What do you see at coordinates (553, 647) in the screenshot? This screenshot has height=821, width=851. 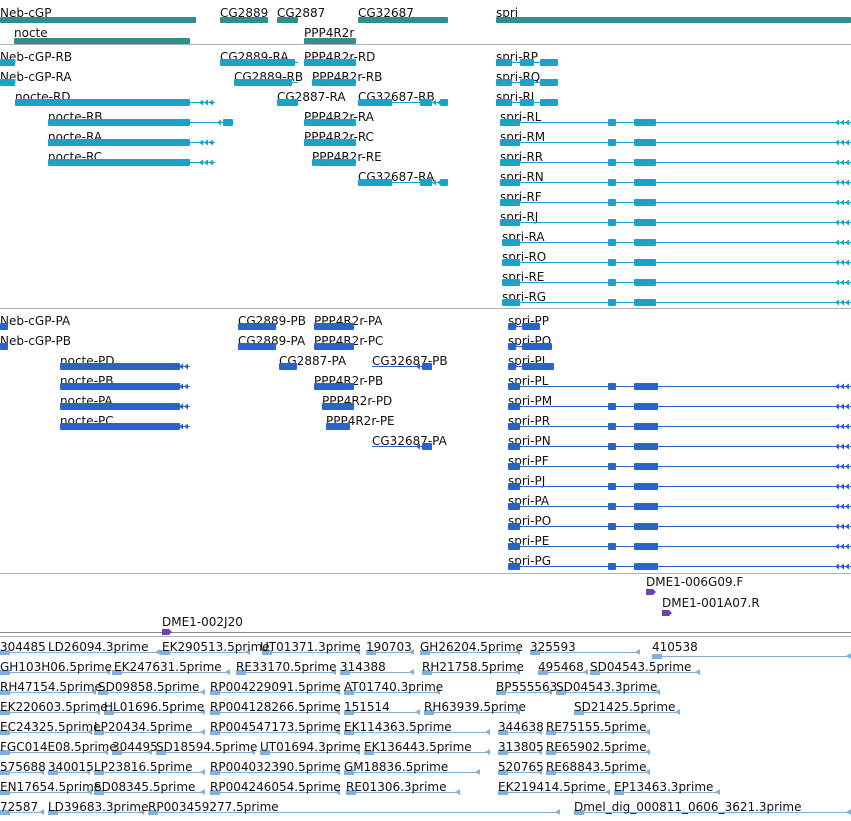 I see `feature-label: 325593` at bounding box center [553, 647].